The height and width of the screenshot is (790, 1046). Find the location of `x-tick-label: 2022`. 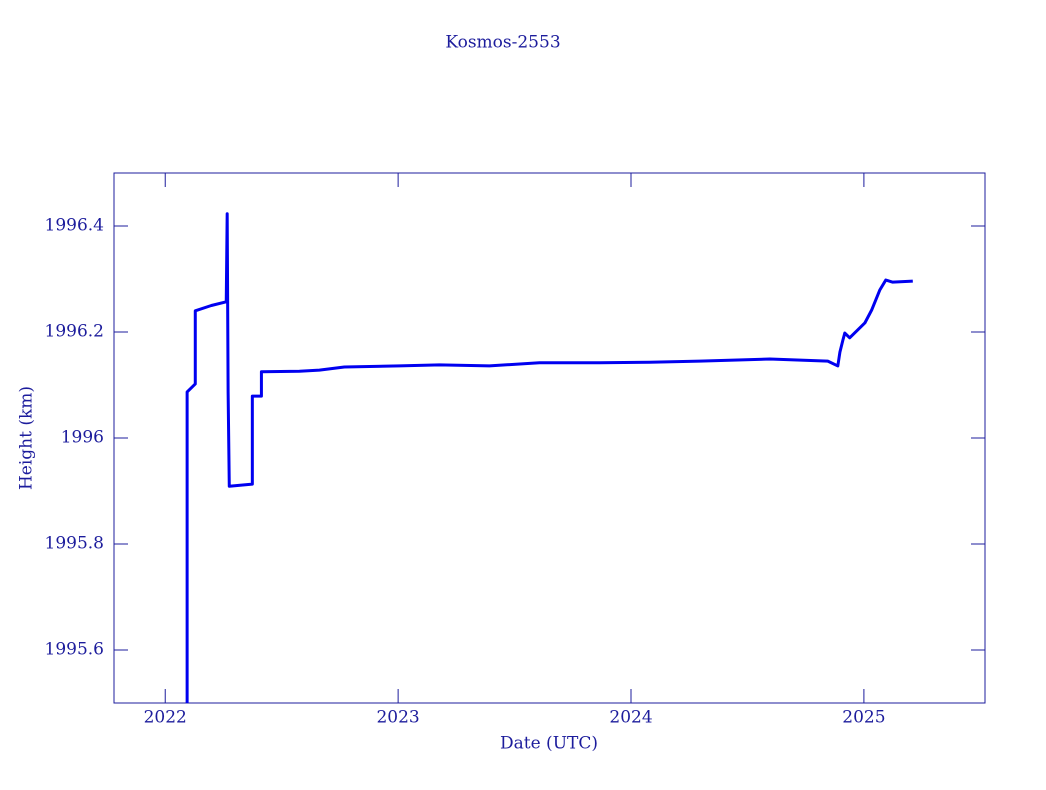

x-tick-label: 2022 is located at coordinates (165, 718).